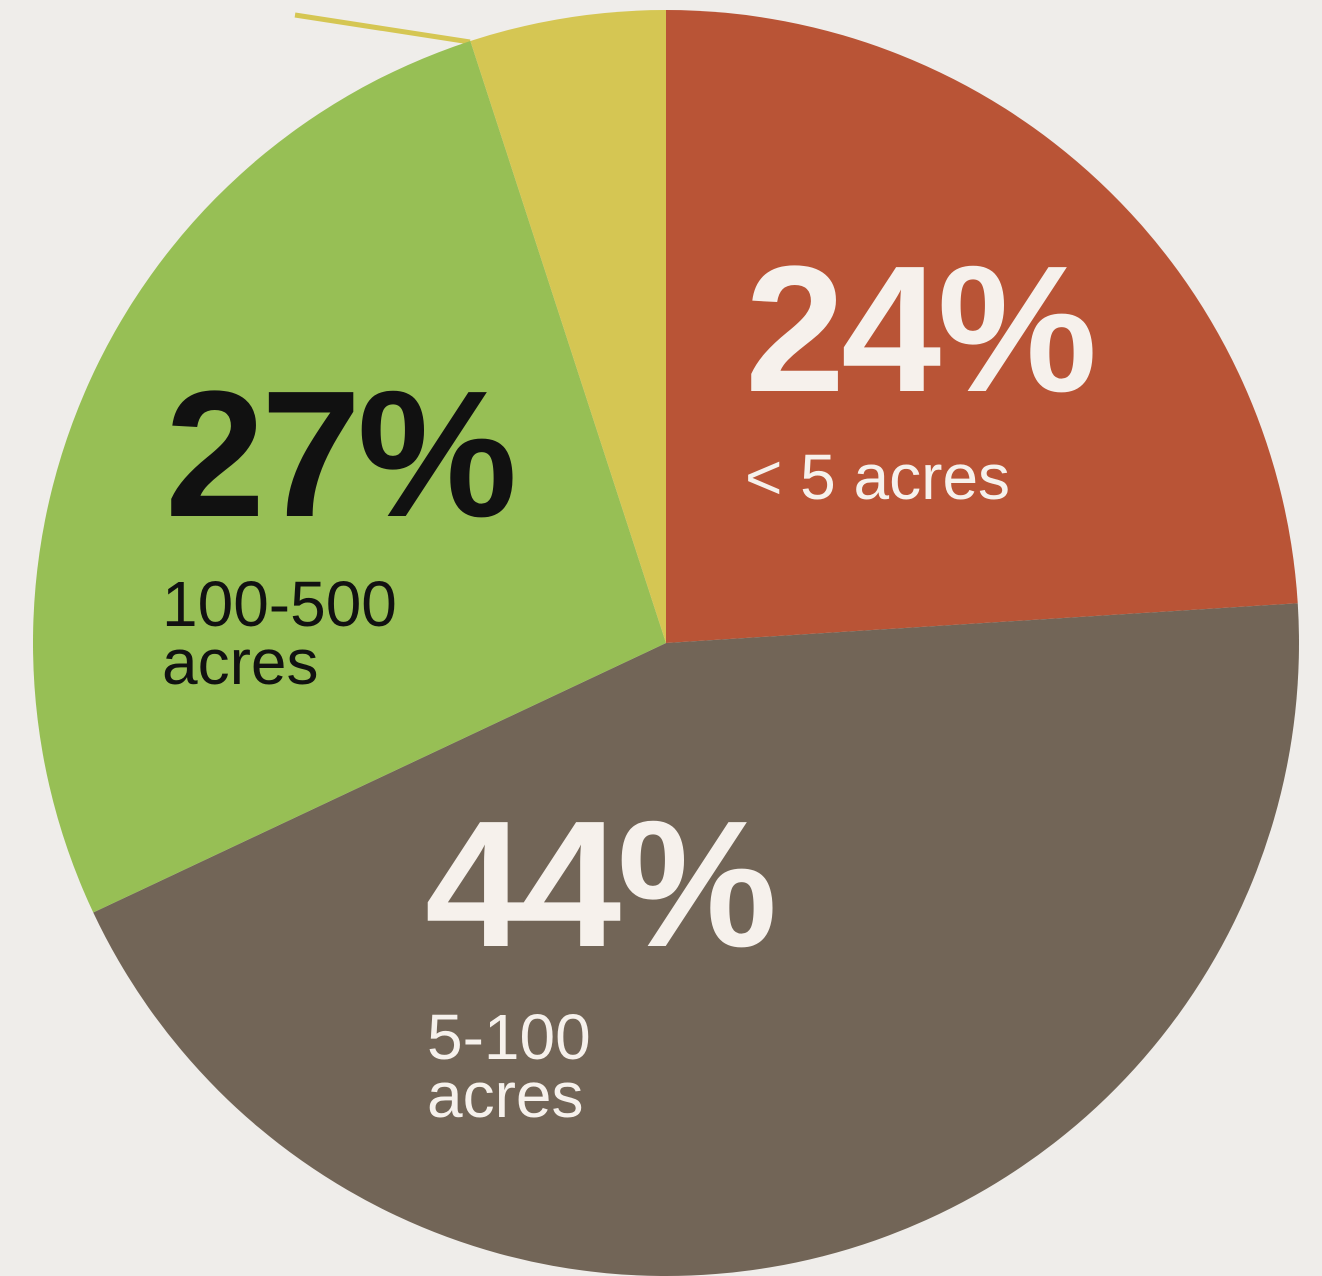  Describe the element at coordinates (601, 884) in the screenshot. I see `value-label: 44%` at that location.